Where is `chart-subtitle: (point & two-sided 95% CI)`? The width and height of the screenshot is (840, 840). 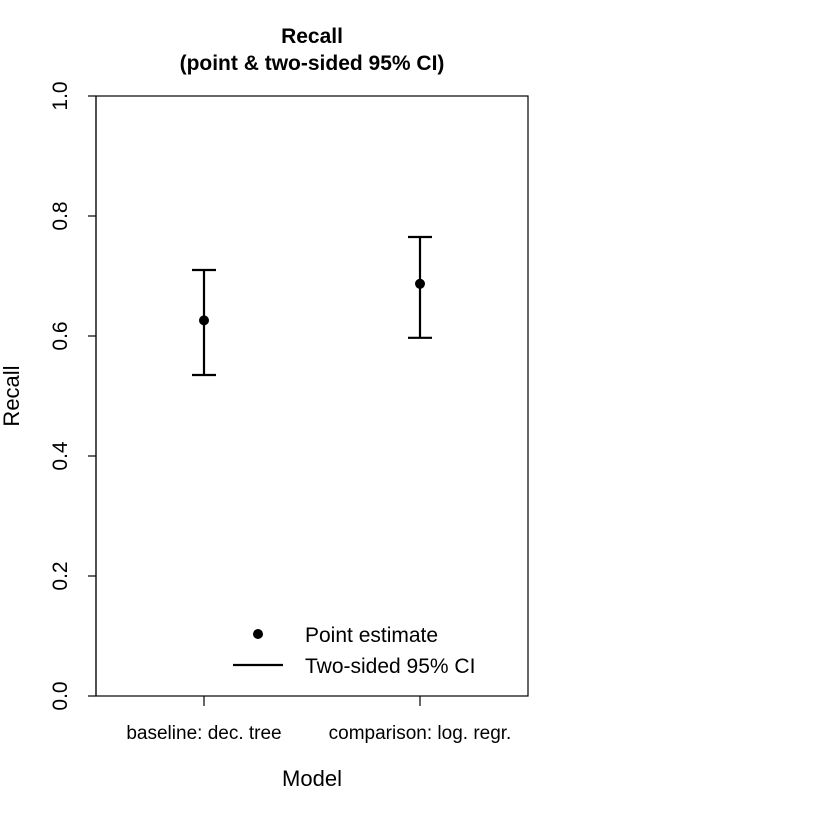 chart-subtitle: (point & two-sided 95% CI) is located at coordinates (312, 63).